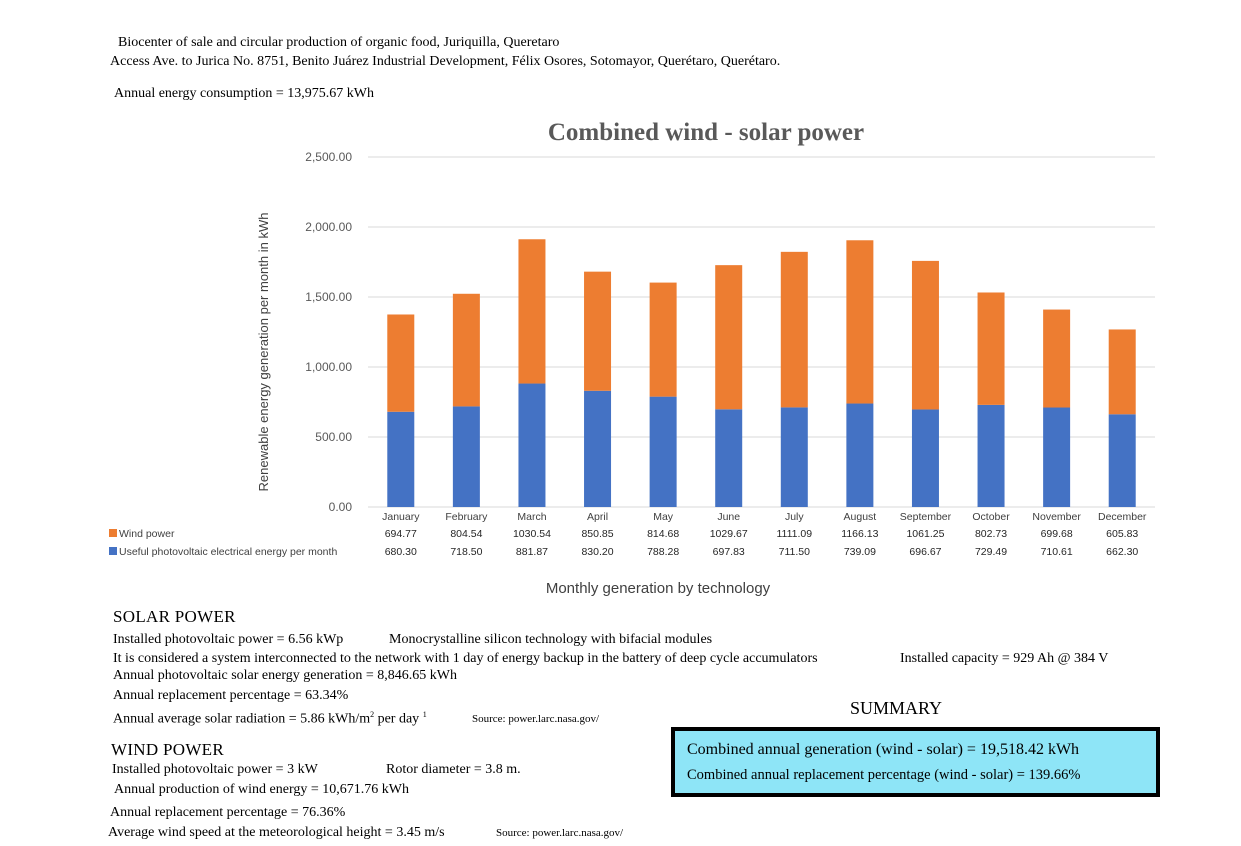  Describe the element at coordinates (231, 695) in the screenshot. I see `solar-replacement-percentage: Annual replacement percentage = 63.34%` at that location.